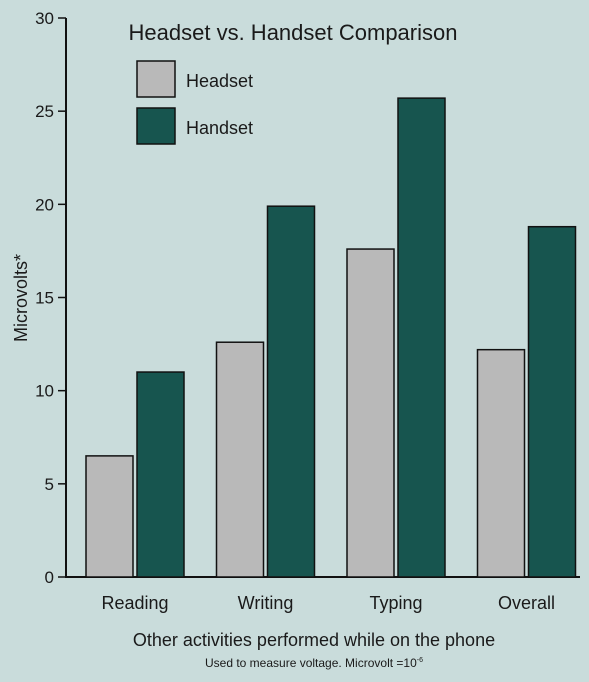 This screenshot has height=682, width=589. Describe the element at coordinates (219, 81) in the screenshot. I see `legend-label-headset: Headset` at that location.